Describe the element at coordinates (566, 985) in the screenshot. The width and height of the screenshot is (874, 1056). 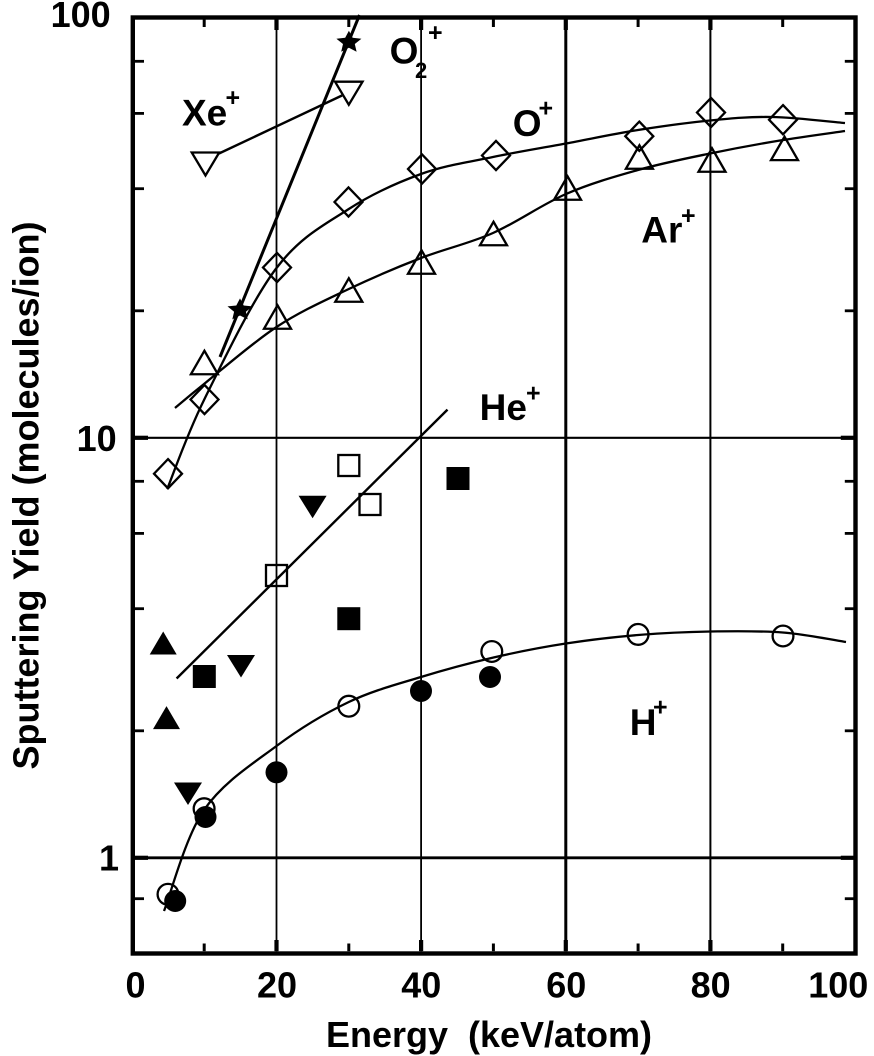
I see `svg-text: 60` at that location.